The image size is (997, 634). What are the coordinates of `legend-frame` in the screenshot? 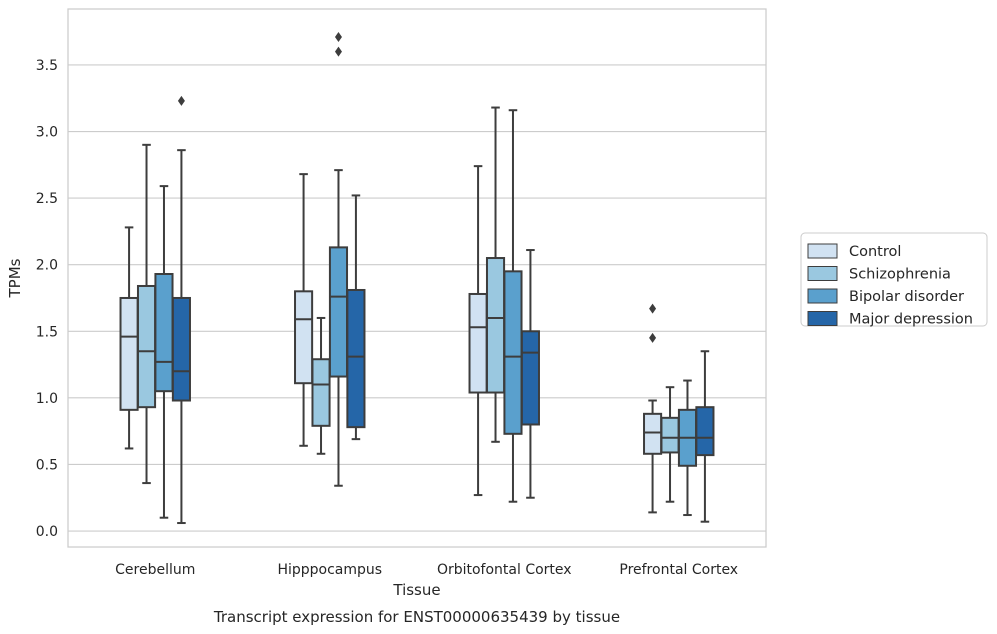 It's located at (894, 279).